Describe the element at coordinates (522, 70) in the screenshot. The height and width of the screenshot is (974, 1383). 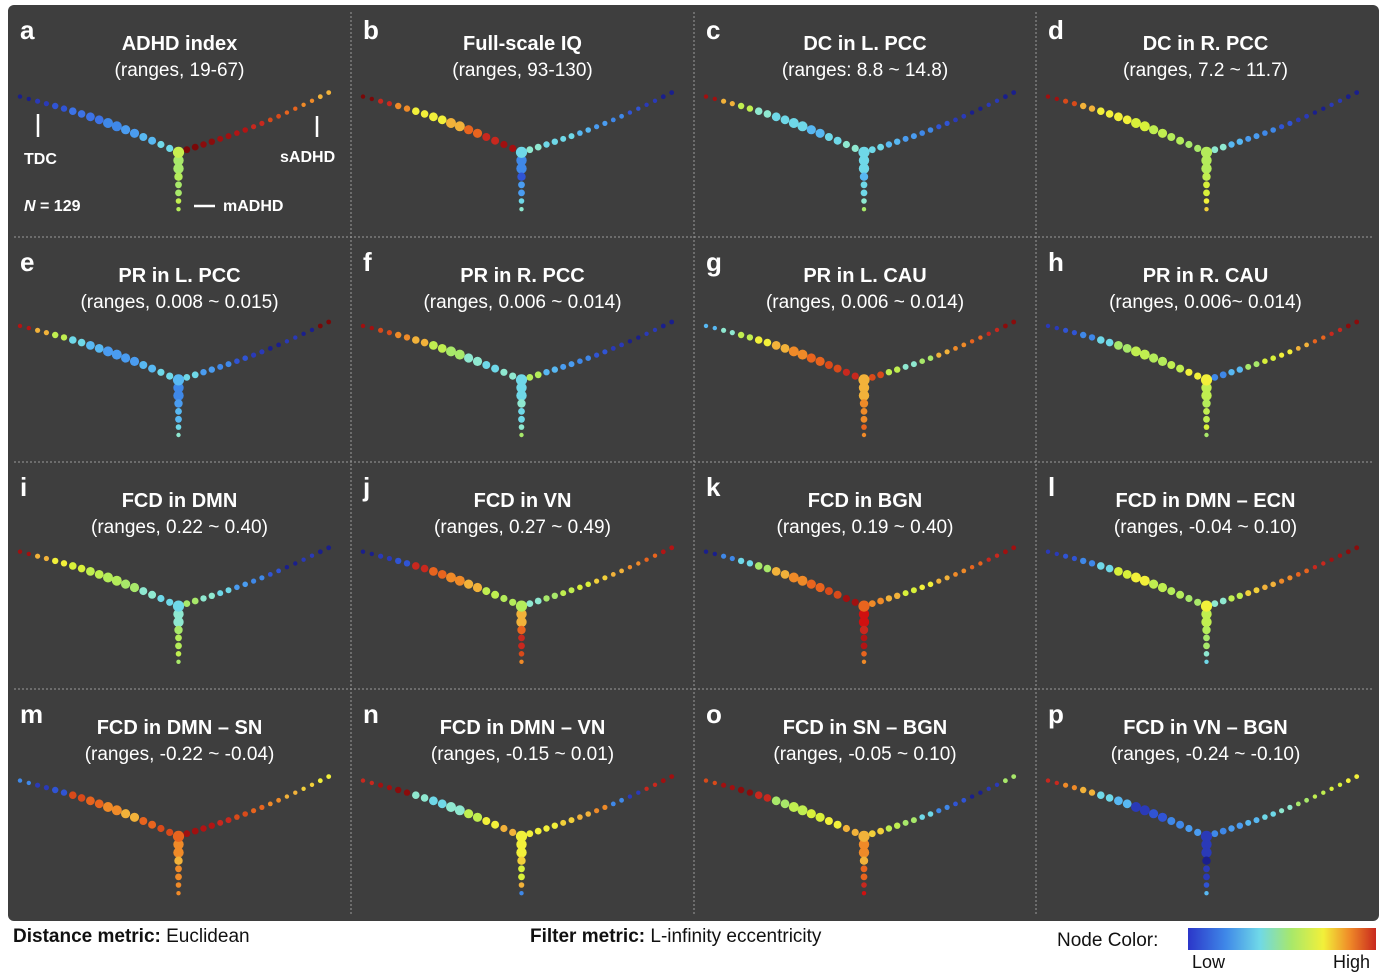
I see `panel-subtitle: (ranges, 93-130)` at that location.